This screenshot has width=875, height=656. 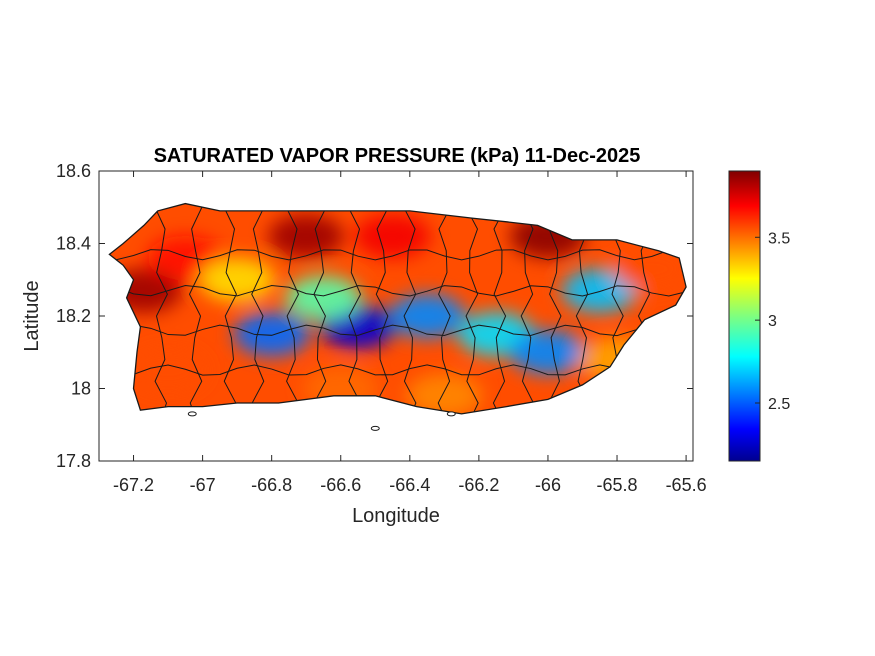 What do you see at coordinates (779, 238) in the screenshot?
I see `colorbar-tick-label: 3.5` at bounding box center [779, 238].